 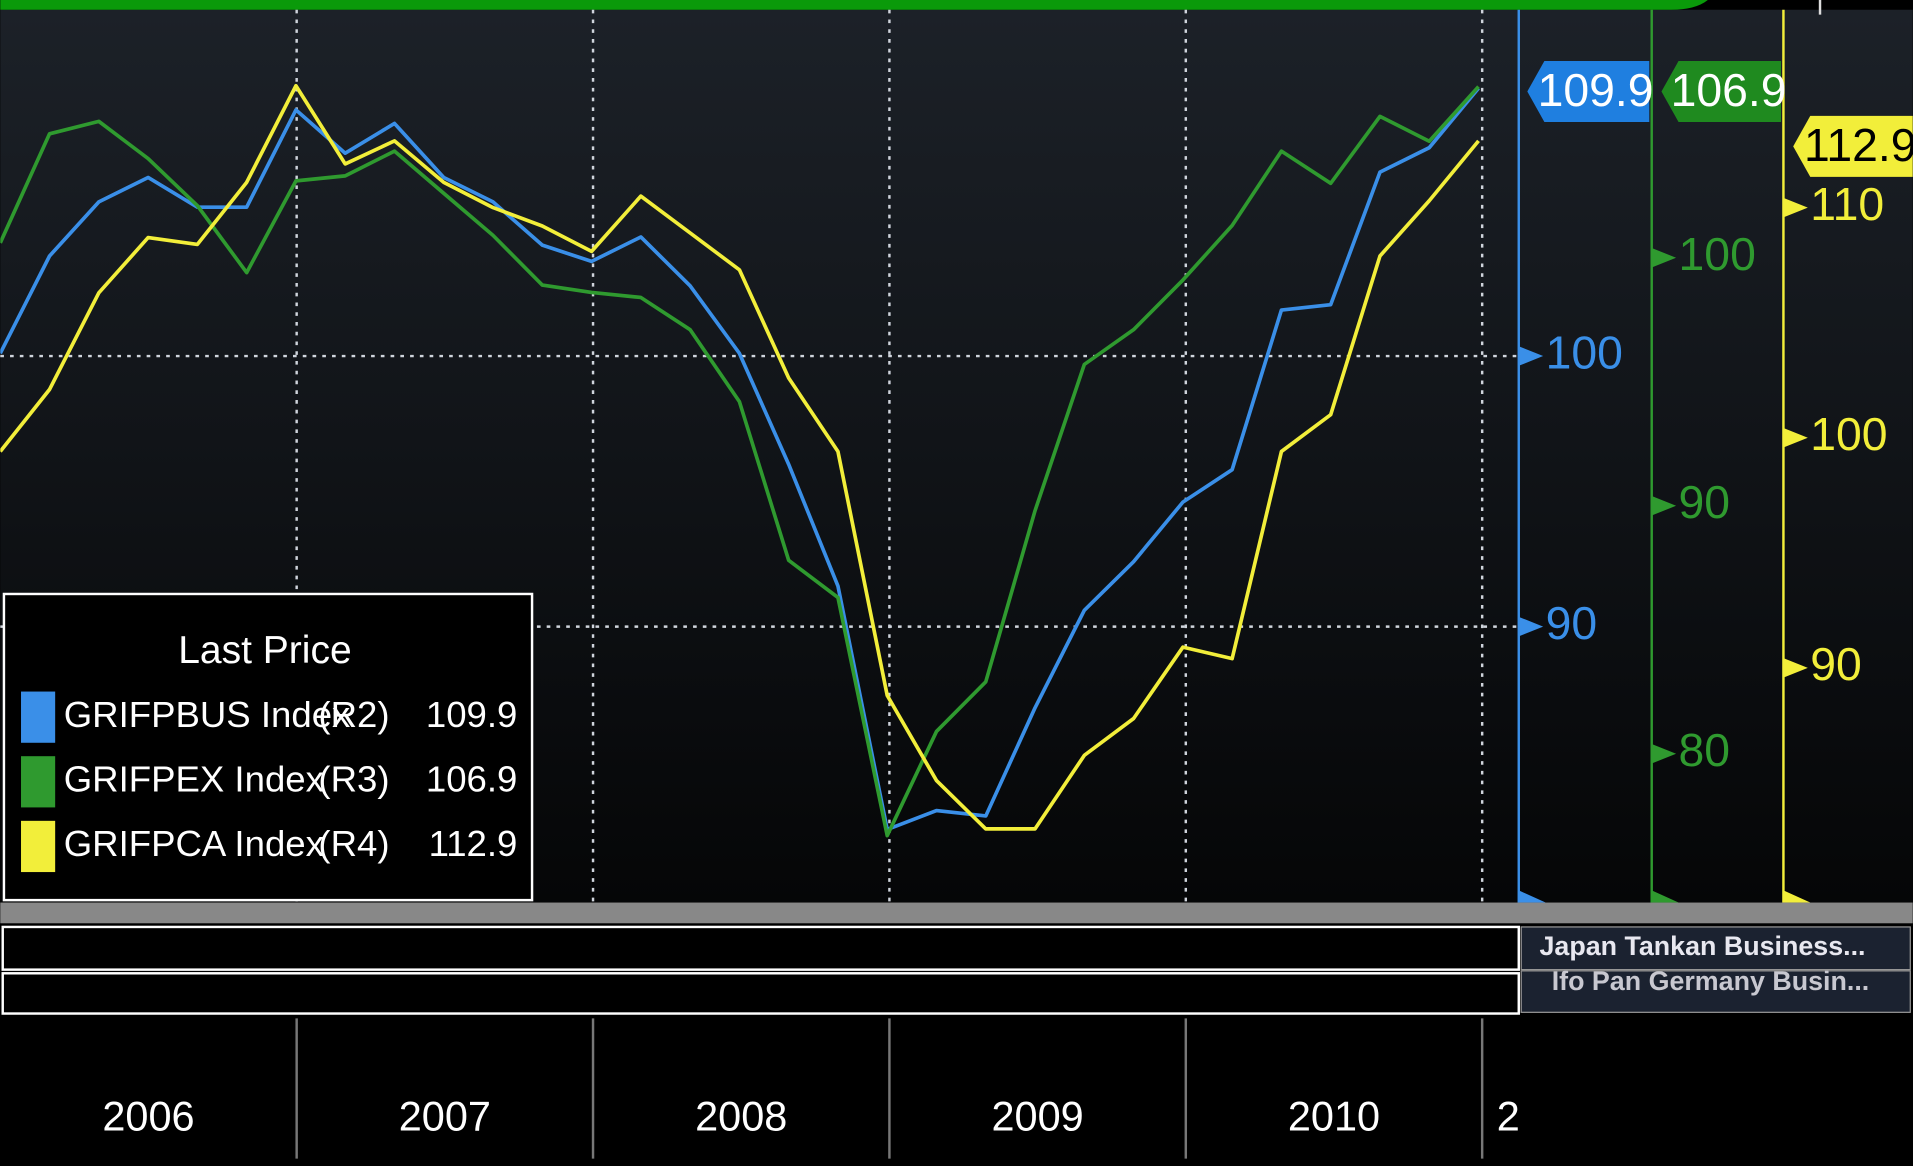 What do you see at coordinates (854, 5) in the screenshot?
I see `top-bar` at bounding box center [854, 5].